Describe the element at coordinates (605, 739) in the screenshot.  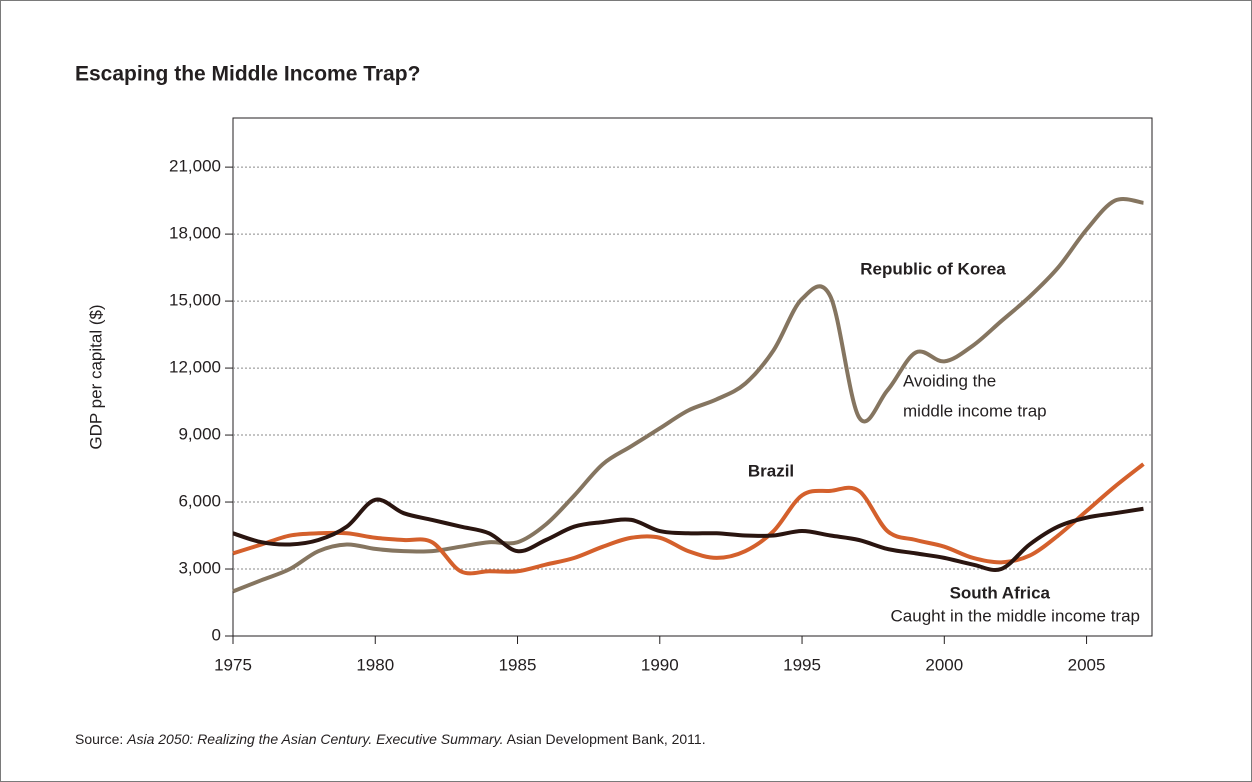
I see `source-rest: Asian Development Bank, 2011.` at that location.